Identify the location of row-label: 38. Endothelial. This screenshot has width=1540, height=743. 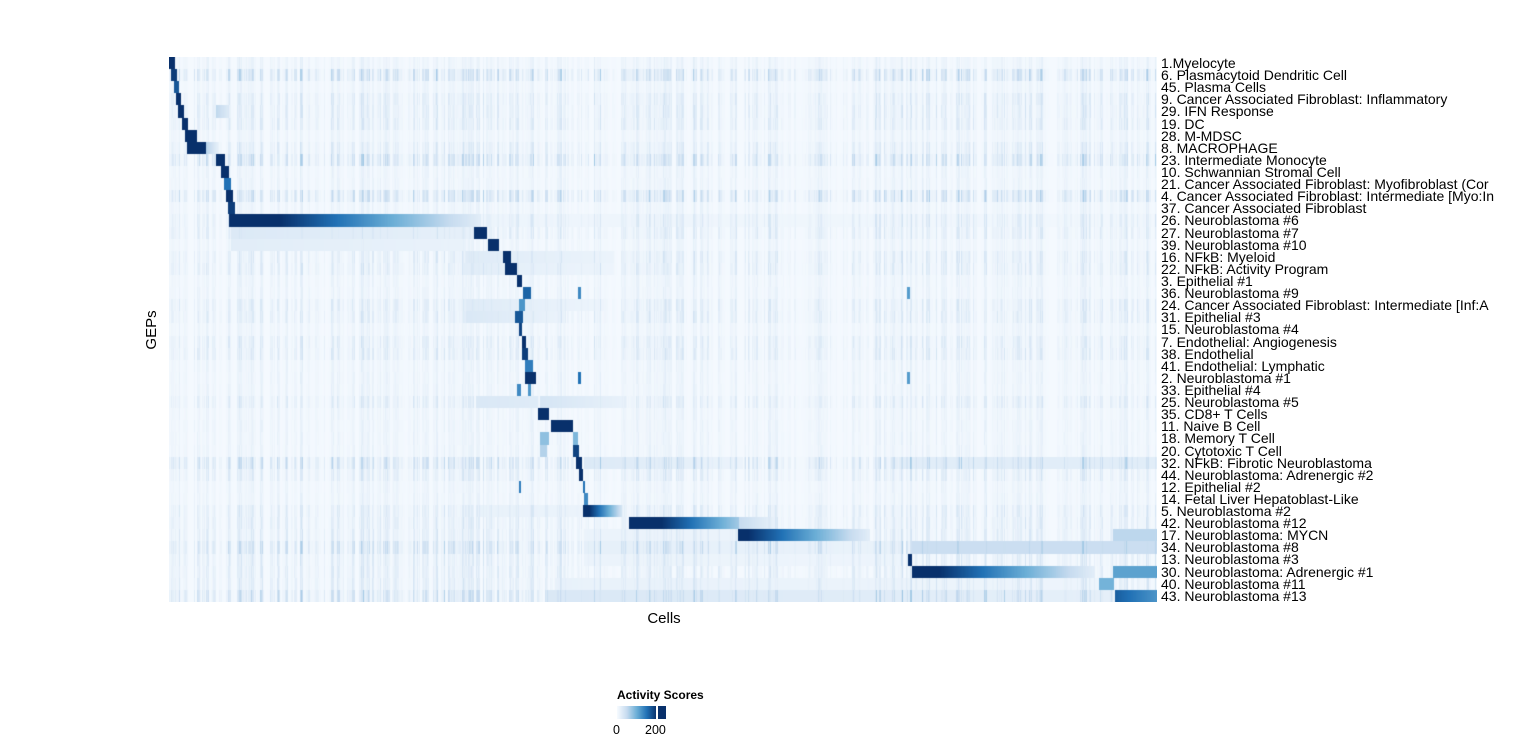
(1207, 353).